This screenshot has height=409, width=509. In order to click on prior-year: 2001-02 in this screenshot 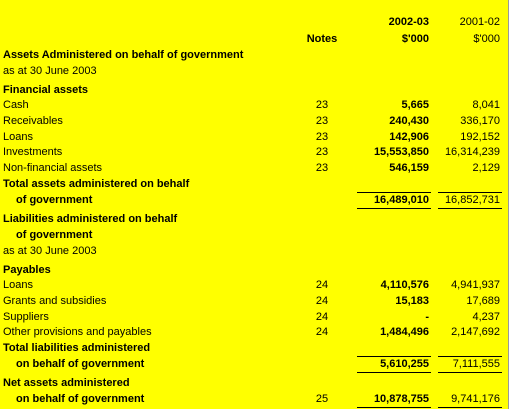, I will do `click(480, 22)`.